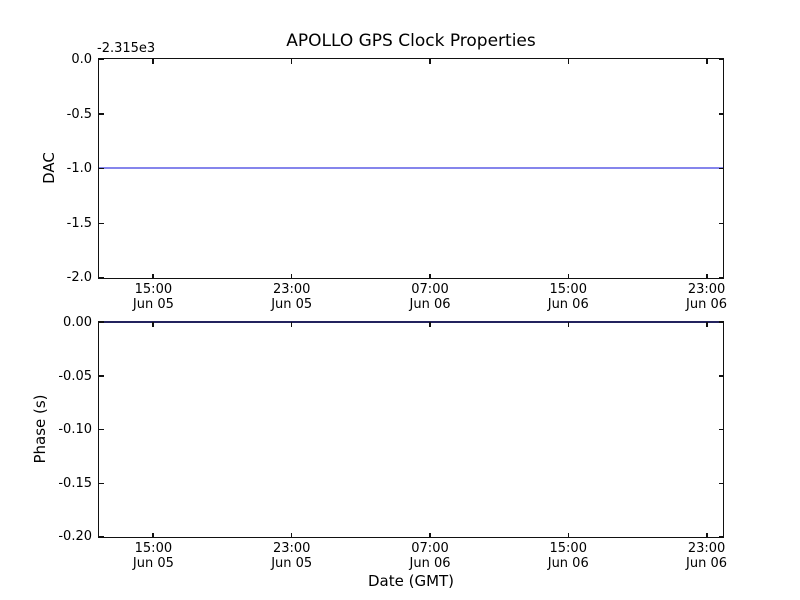 Image resolution: width=800 pixels, height=600 pixels. Describe the element at coordinates (81, 59) in the screenshot. I see `y-tick-label: 0.0` at that location.